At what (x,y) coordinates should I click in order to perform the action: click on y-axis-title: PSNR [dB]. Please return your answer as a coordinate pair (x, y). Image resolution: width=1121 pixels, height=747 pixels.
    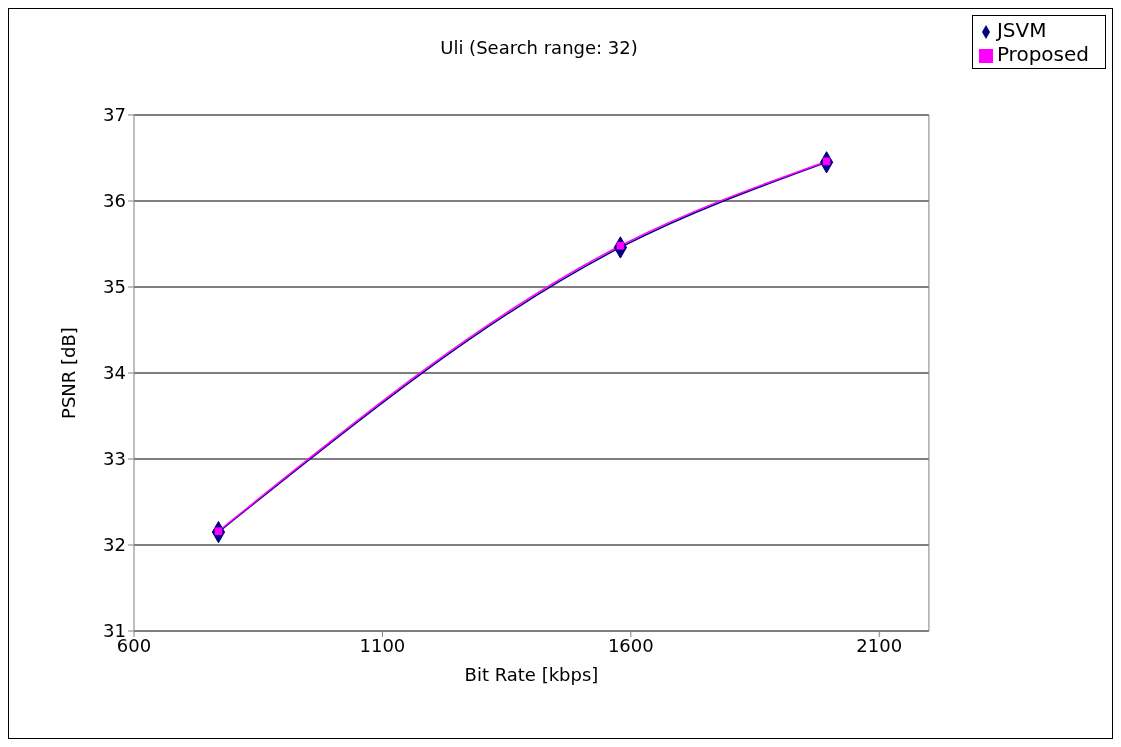
    Looking at the image, I should click on (69, 373).